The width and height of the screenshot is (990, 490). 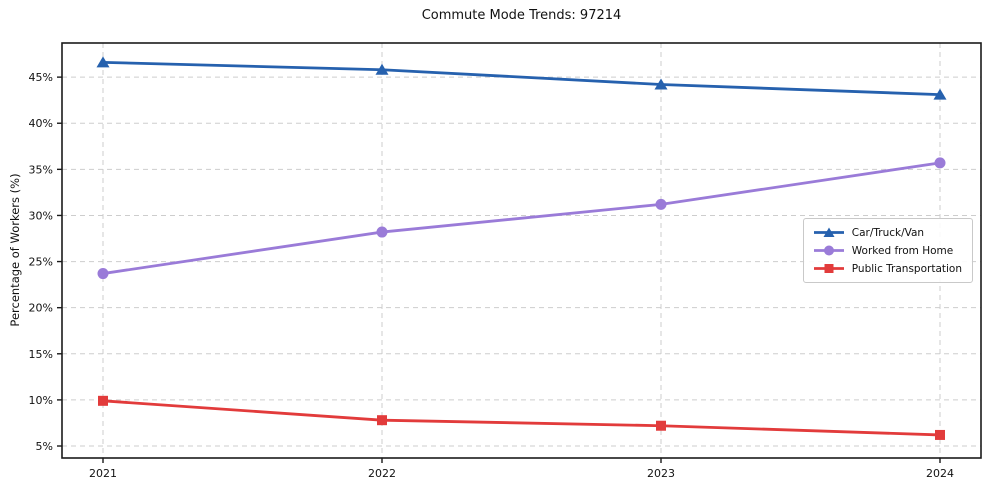 What do you see at coordinates (828, 268) in the screenshot?
I see `square-marker-icon` at bounding box center [828, 268].